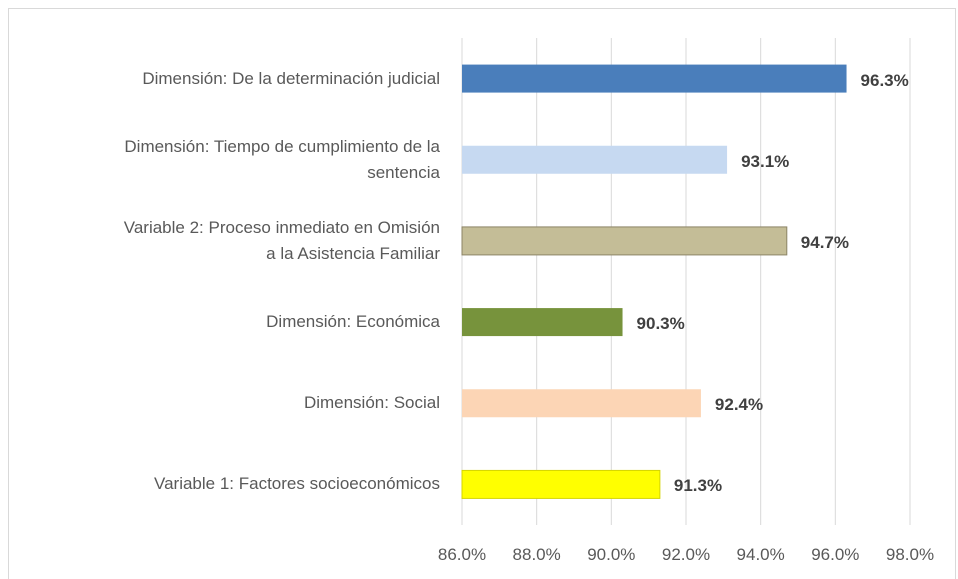  I want to click on x-tick-label: 92.0%, so click(686, 554).